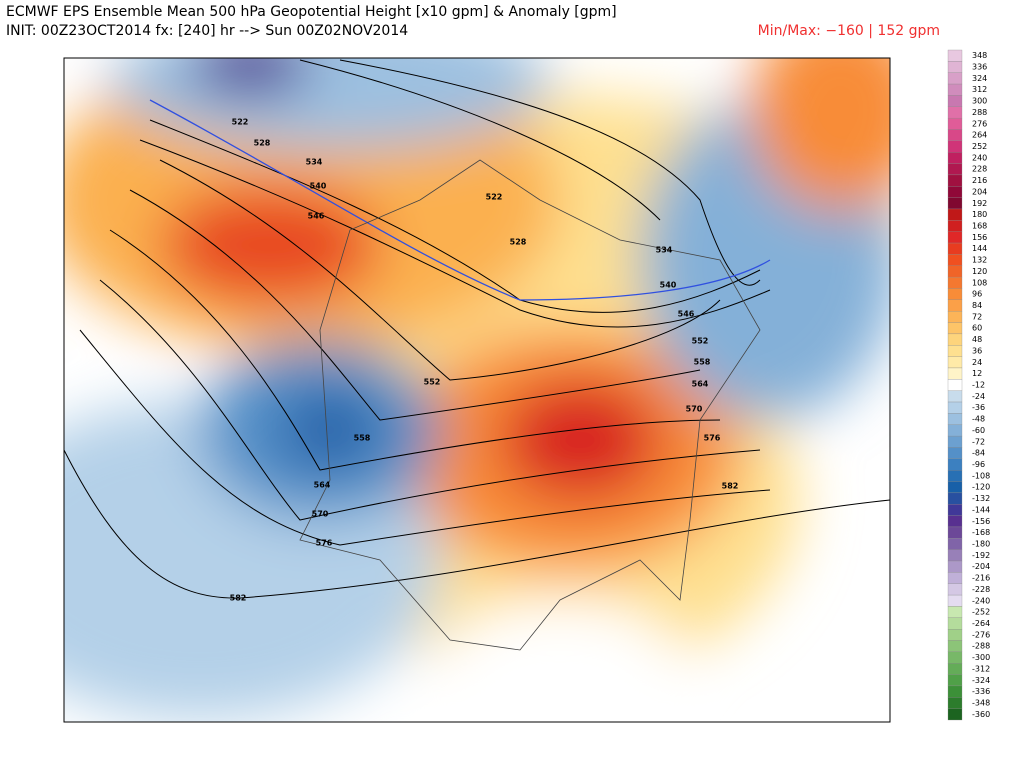 The width and height of the screenshot is (1024, 772). I want to click on colorbar-label: 132, so click(979, 260).